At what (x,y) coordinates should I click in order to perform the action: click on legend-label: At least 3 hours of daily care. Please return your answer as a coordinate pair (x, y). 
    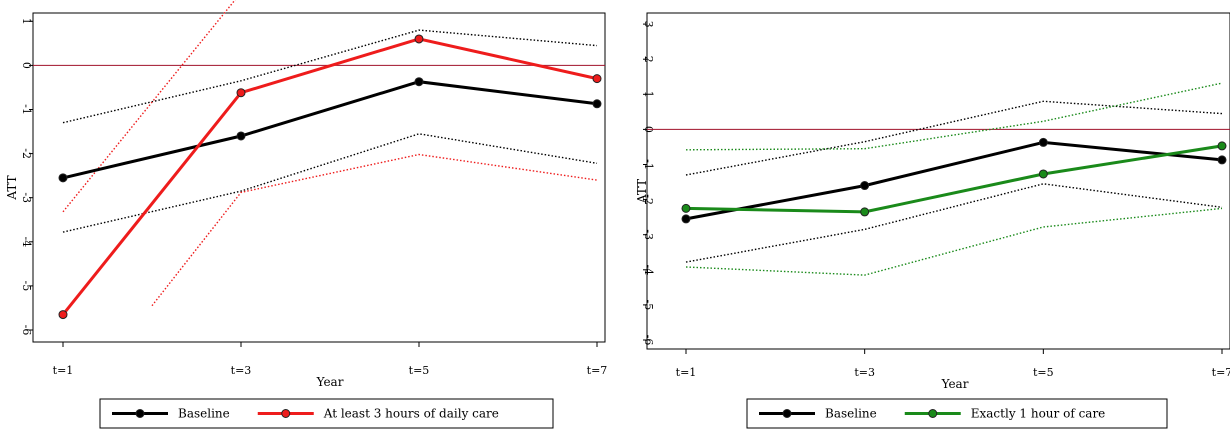
    Looking at the image, I should click on (411, 414).